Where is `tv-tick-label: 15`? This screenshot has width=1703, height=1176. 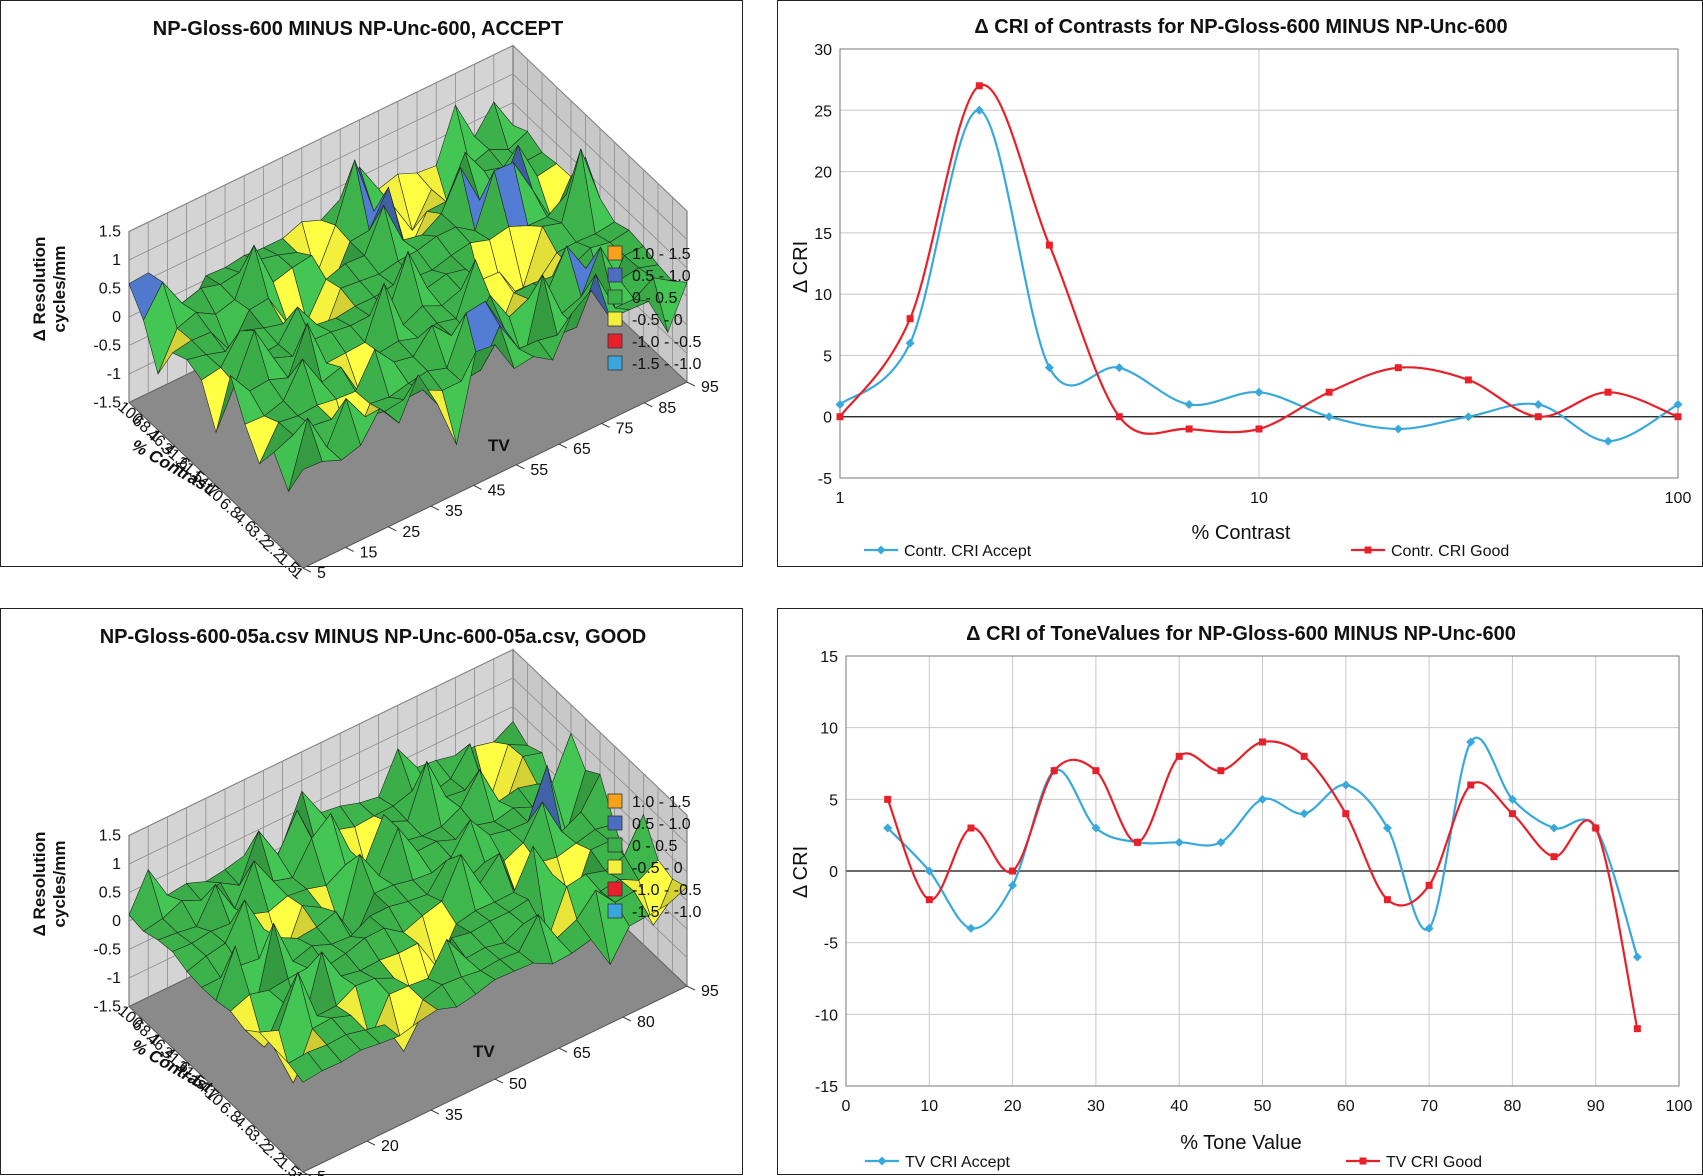 tv-tick-label: 15 is located at coordinates (369, 552).